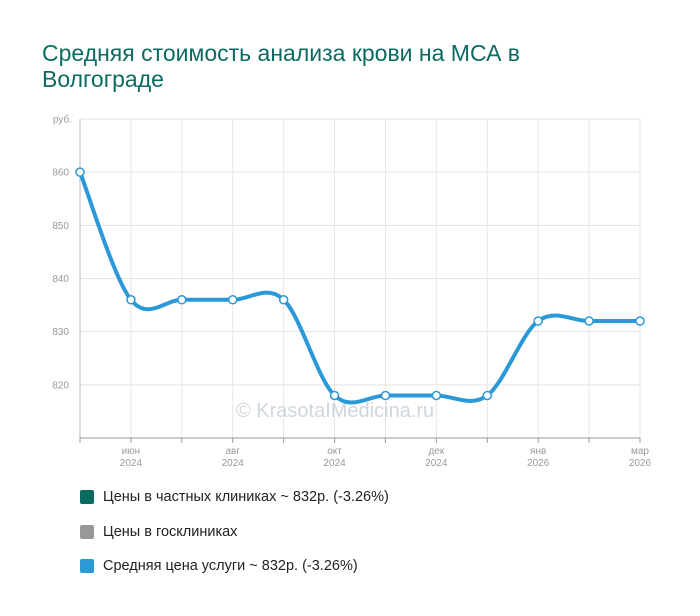 Image resolution: width=700 pixels, height=616 pixels. Describe the element at coordinates (232, 451) in the screenshot. I see `x-tick-label-month: авг` at that location.